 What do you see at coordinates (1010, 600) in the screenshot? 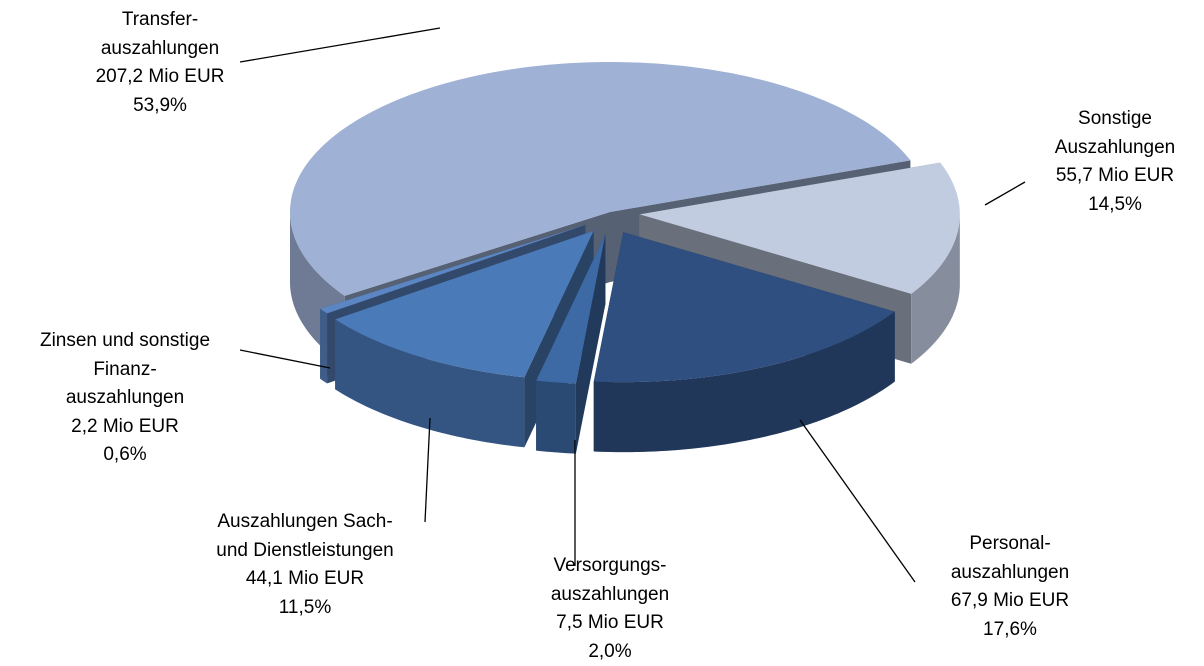
I see `amount-label: 67,9 Mio EUR` at bounding box center [1010, 600].